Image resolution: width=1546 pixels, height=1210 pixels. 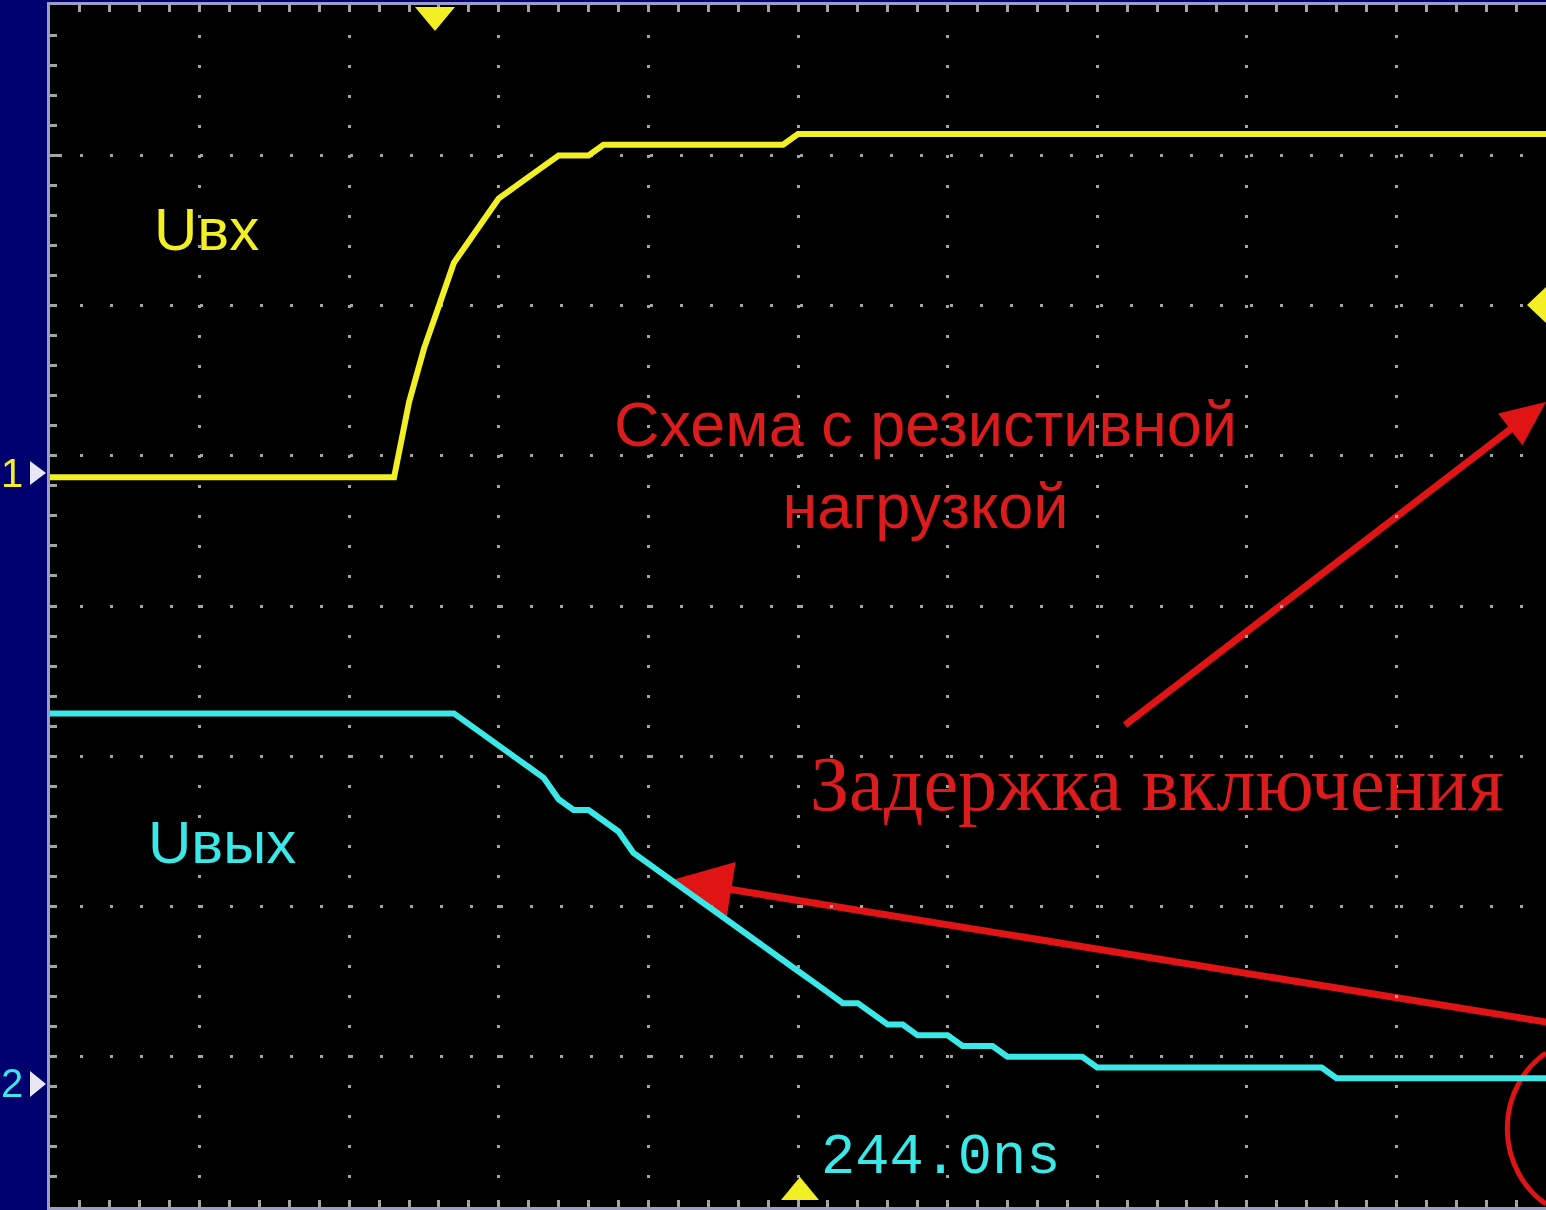 What do you see at coordinates (12, 1083) in the screenshot?
I see `text: 2` at bounding box center [12, 1083].